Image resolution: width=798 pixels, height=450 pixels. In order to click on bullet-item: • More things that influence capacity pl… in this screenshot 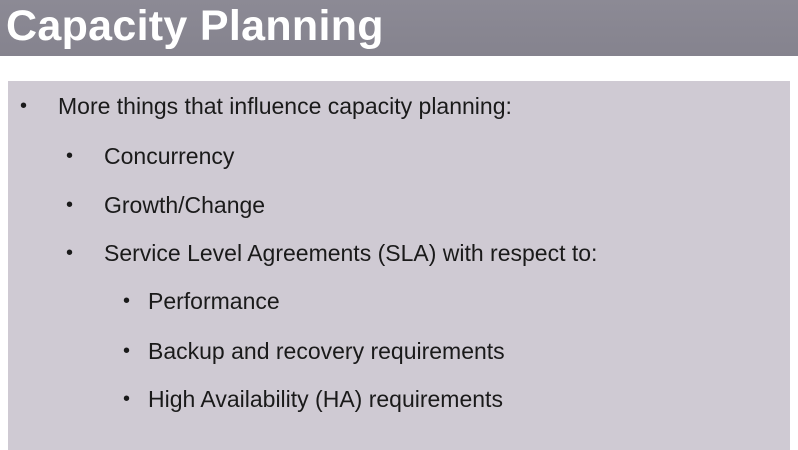, I will do `click(266, 106)`.